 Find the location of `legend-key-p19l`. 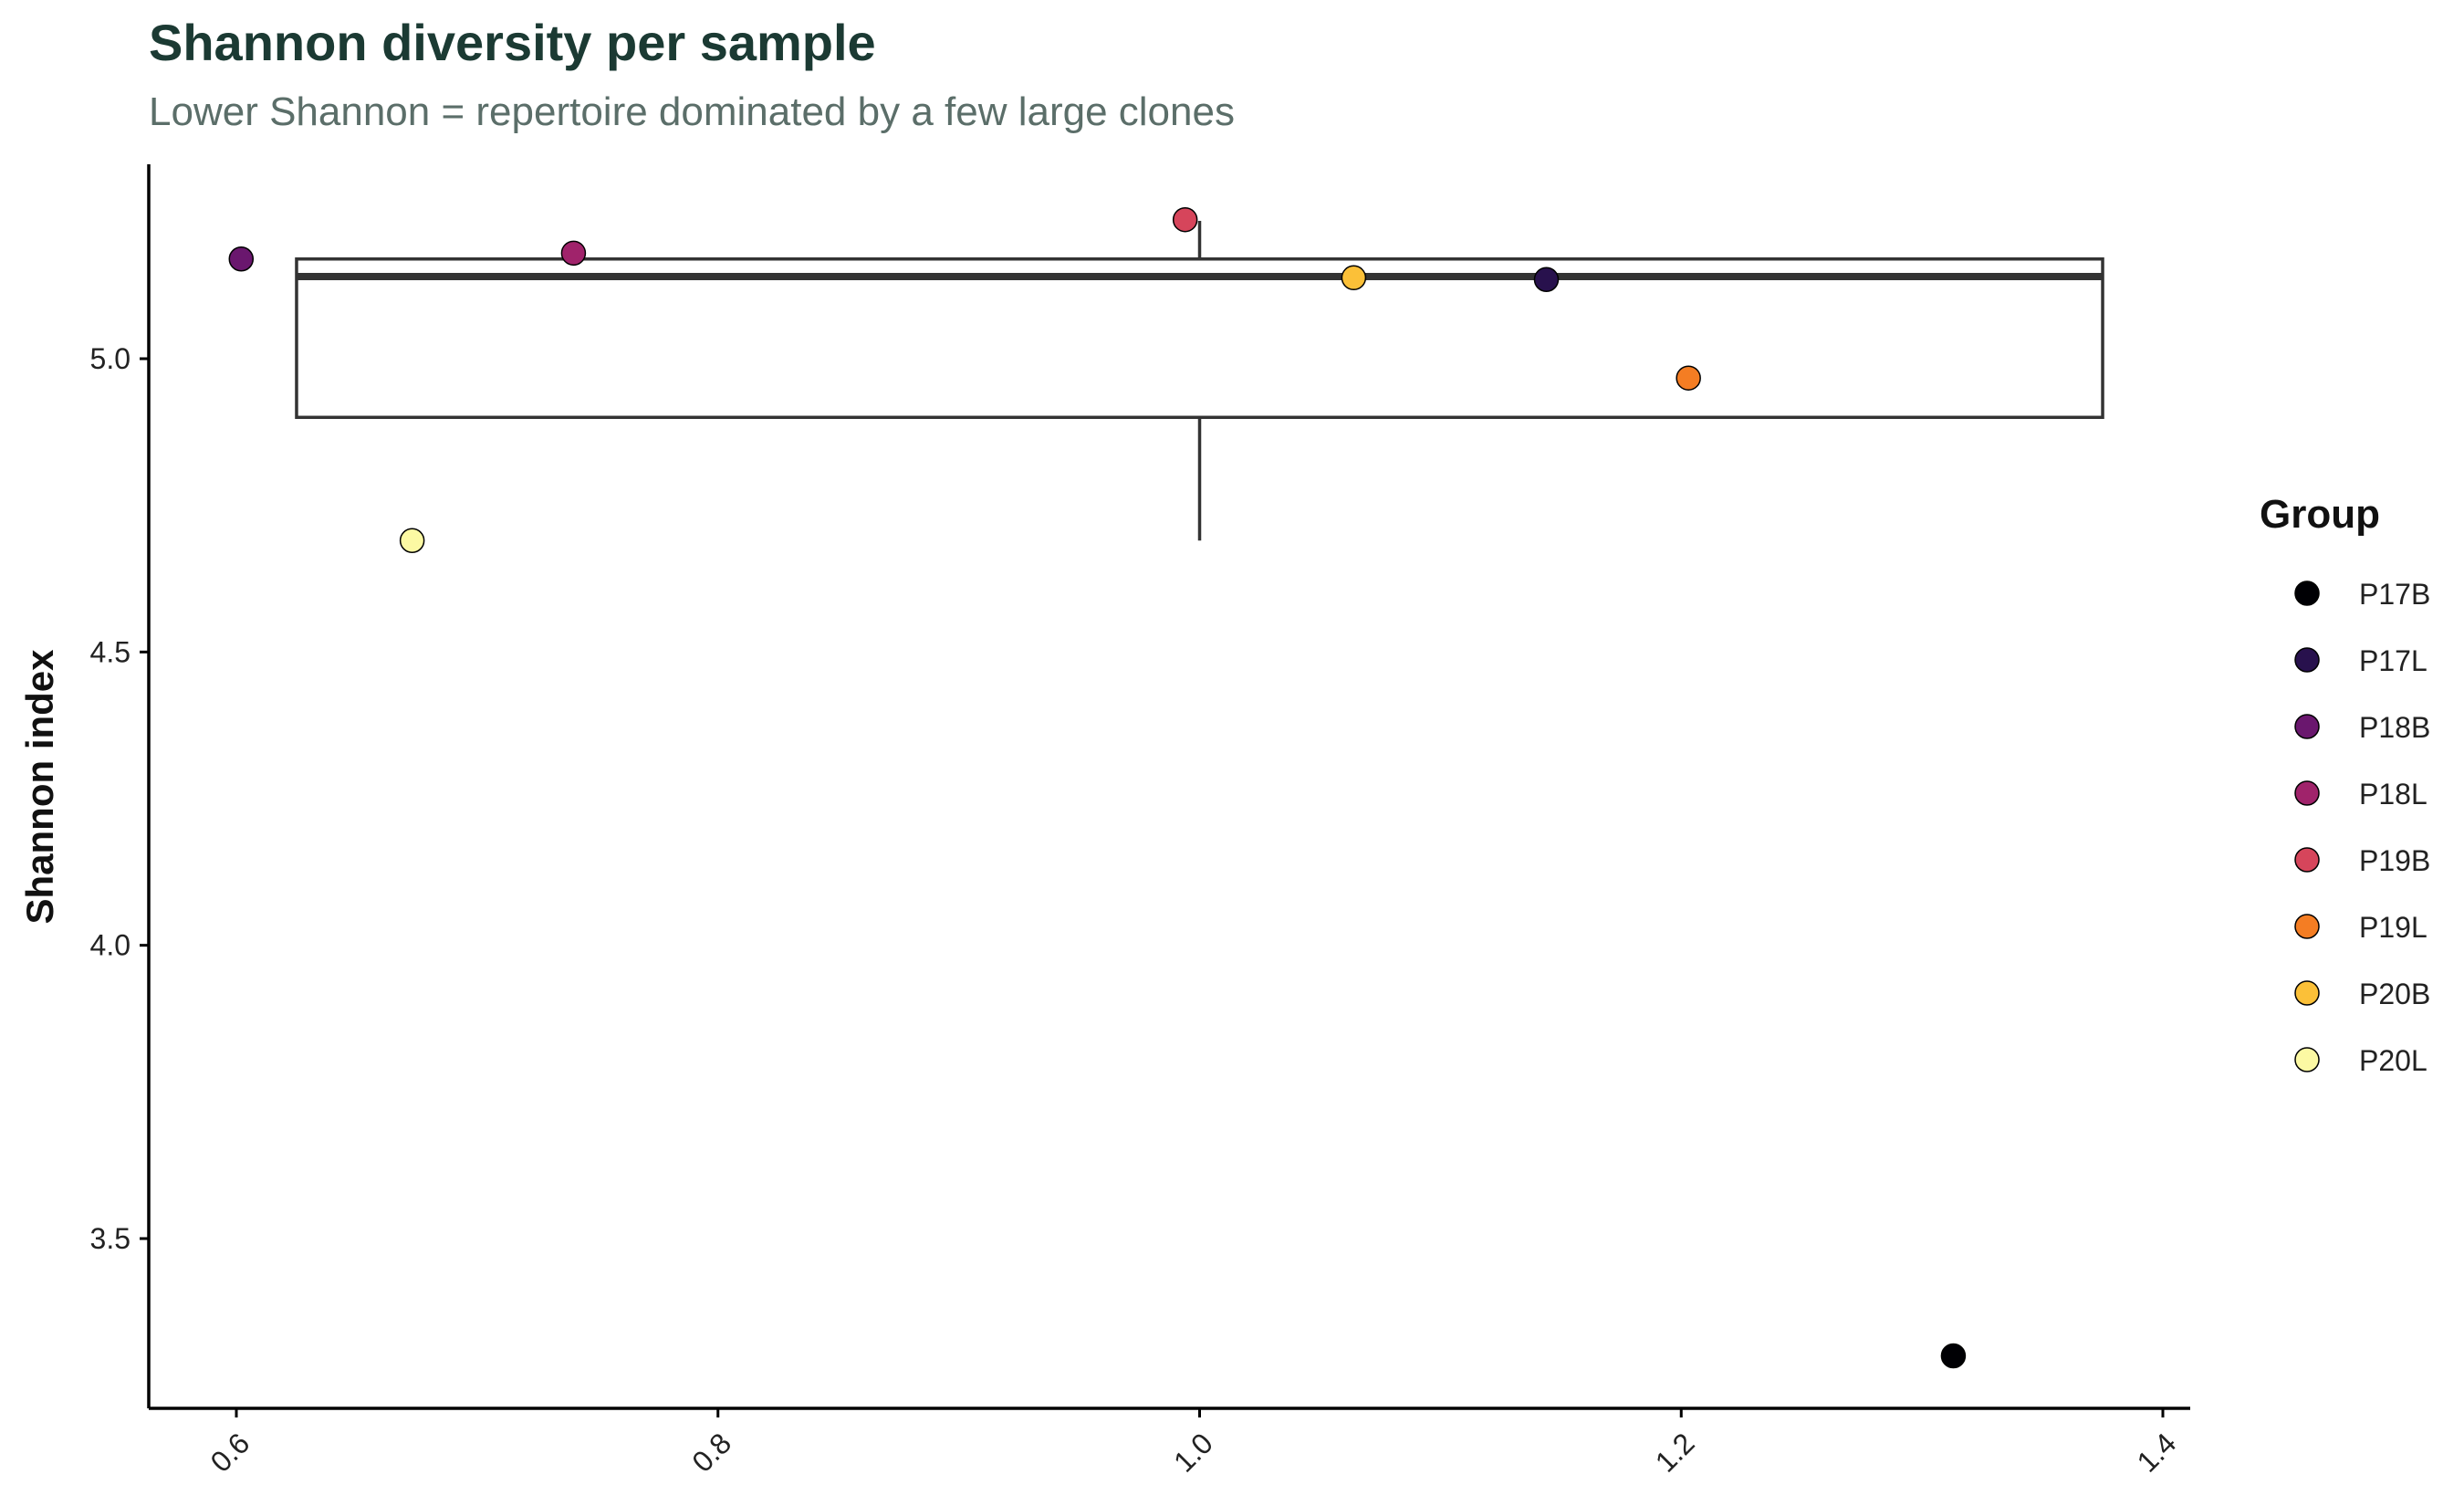

legend-key-p19l is located at coordinates (2307, 926).